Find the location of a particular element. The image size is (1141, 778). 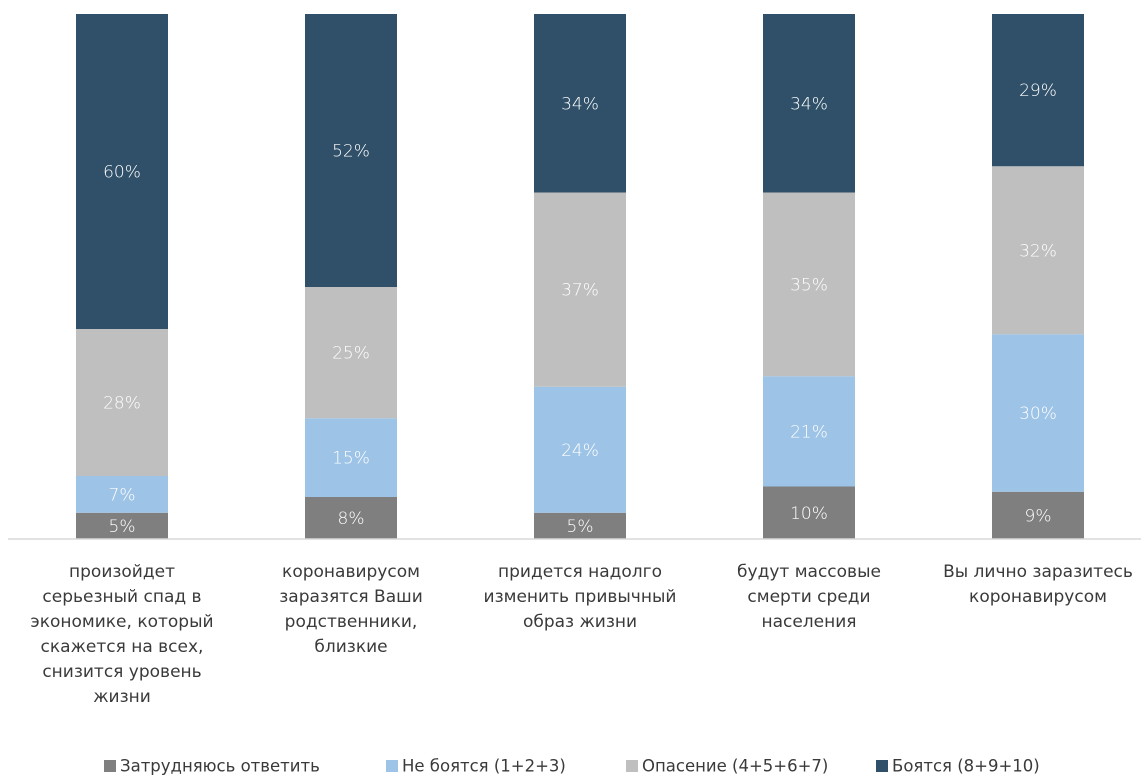

data-label: 24% is located at coordinates (580, 451).